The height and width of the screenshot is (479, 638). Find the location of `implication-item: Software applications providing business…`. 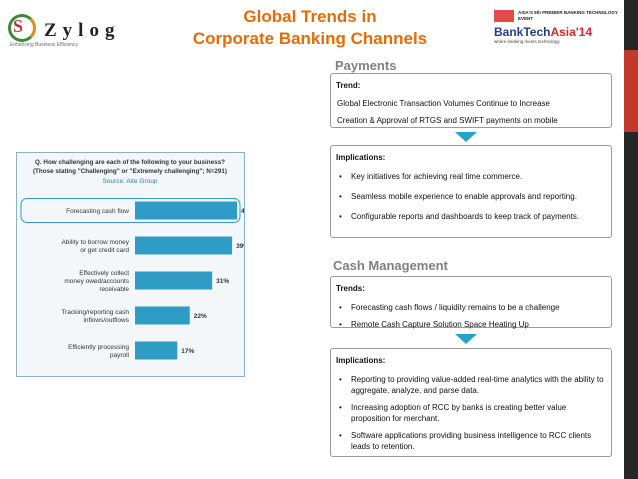

implication-item: Software applications providing business… is located at coordinates (471, 441).